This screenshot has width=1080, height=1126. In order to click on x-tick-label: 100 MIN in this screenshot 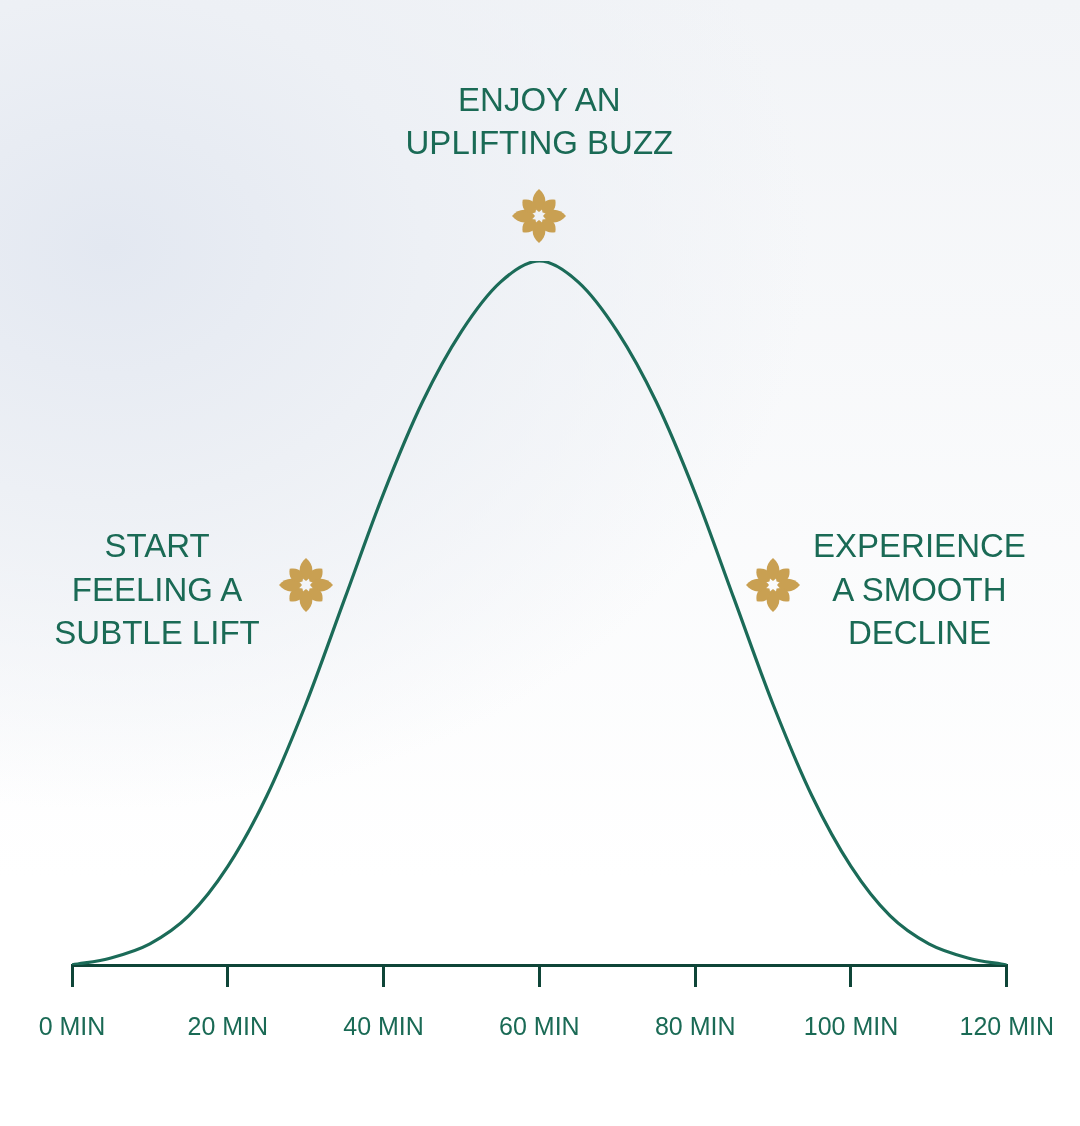, I will do `click(851, 1025)`.